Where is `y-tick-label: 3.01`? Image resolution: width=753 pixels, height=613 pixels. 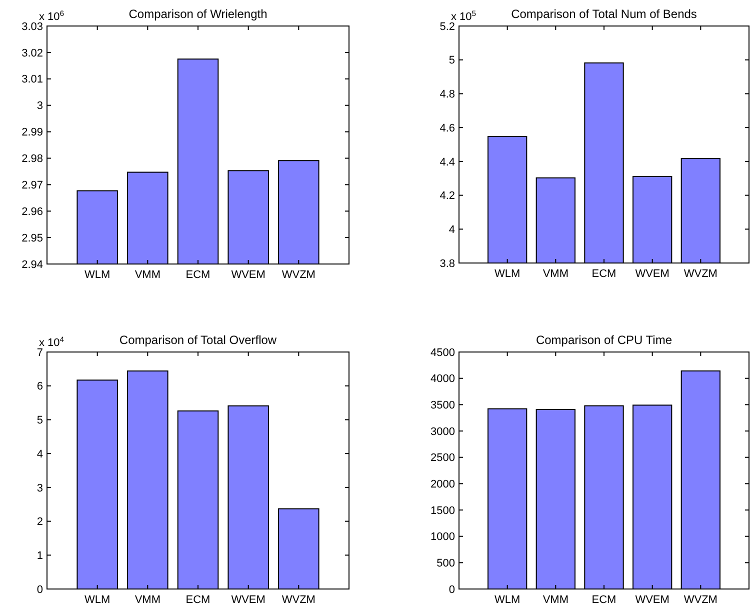 y-tick-label: 3.01 is located at coordinates (32, 80).